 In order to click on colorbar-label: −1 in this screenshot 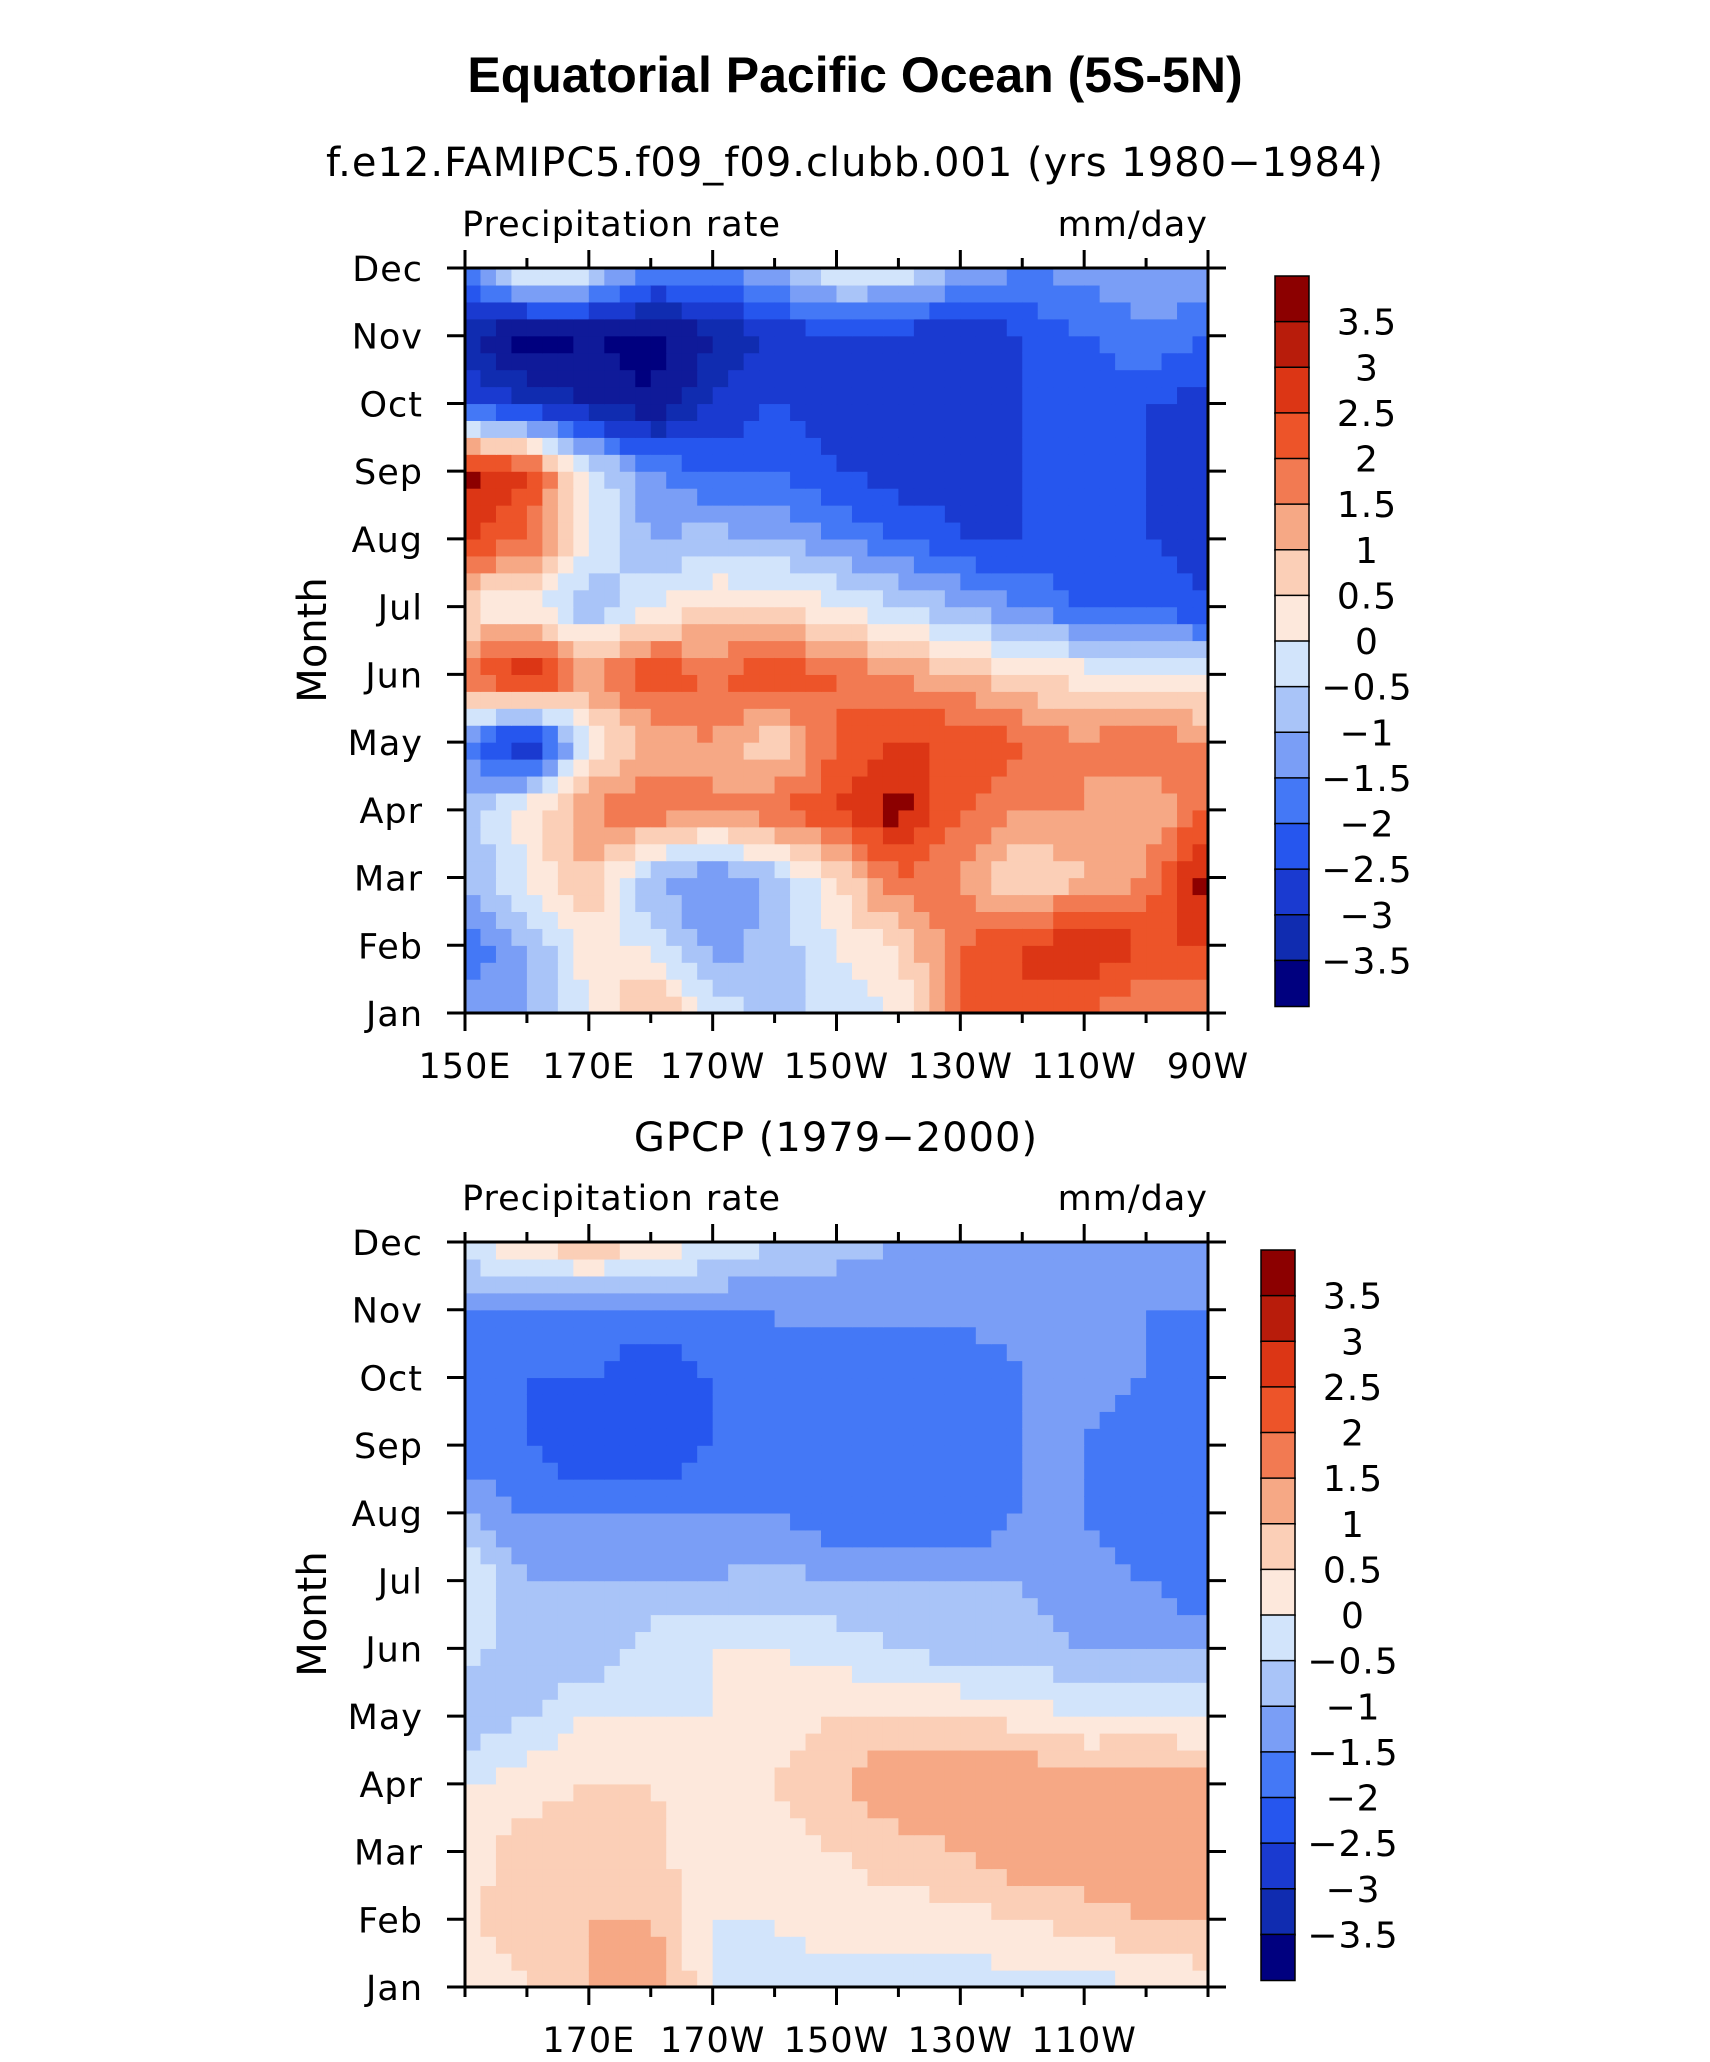, I will do `click(1352, 1707)`.